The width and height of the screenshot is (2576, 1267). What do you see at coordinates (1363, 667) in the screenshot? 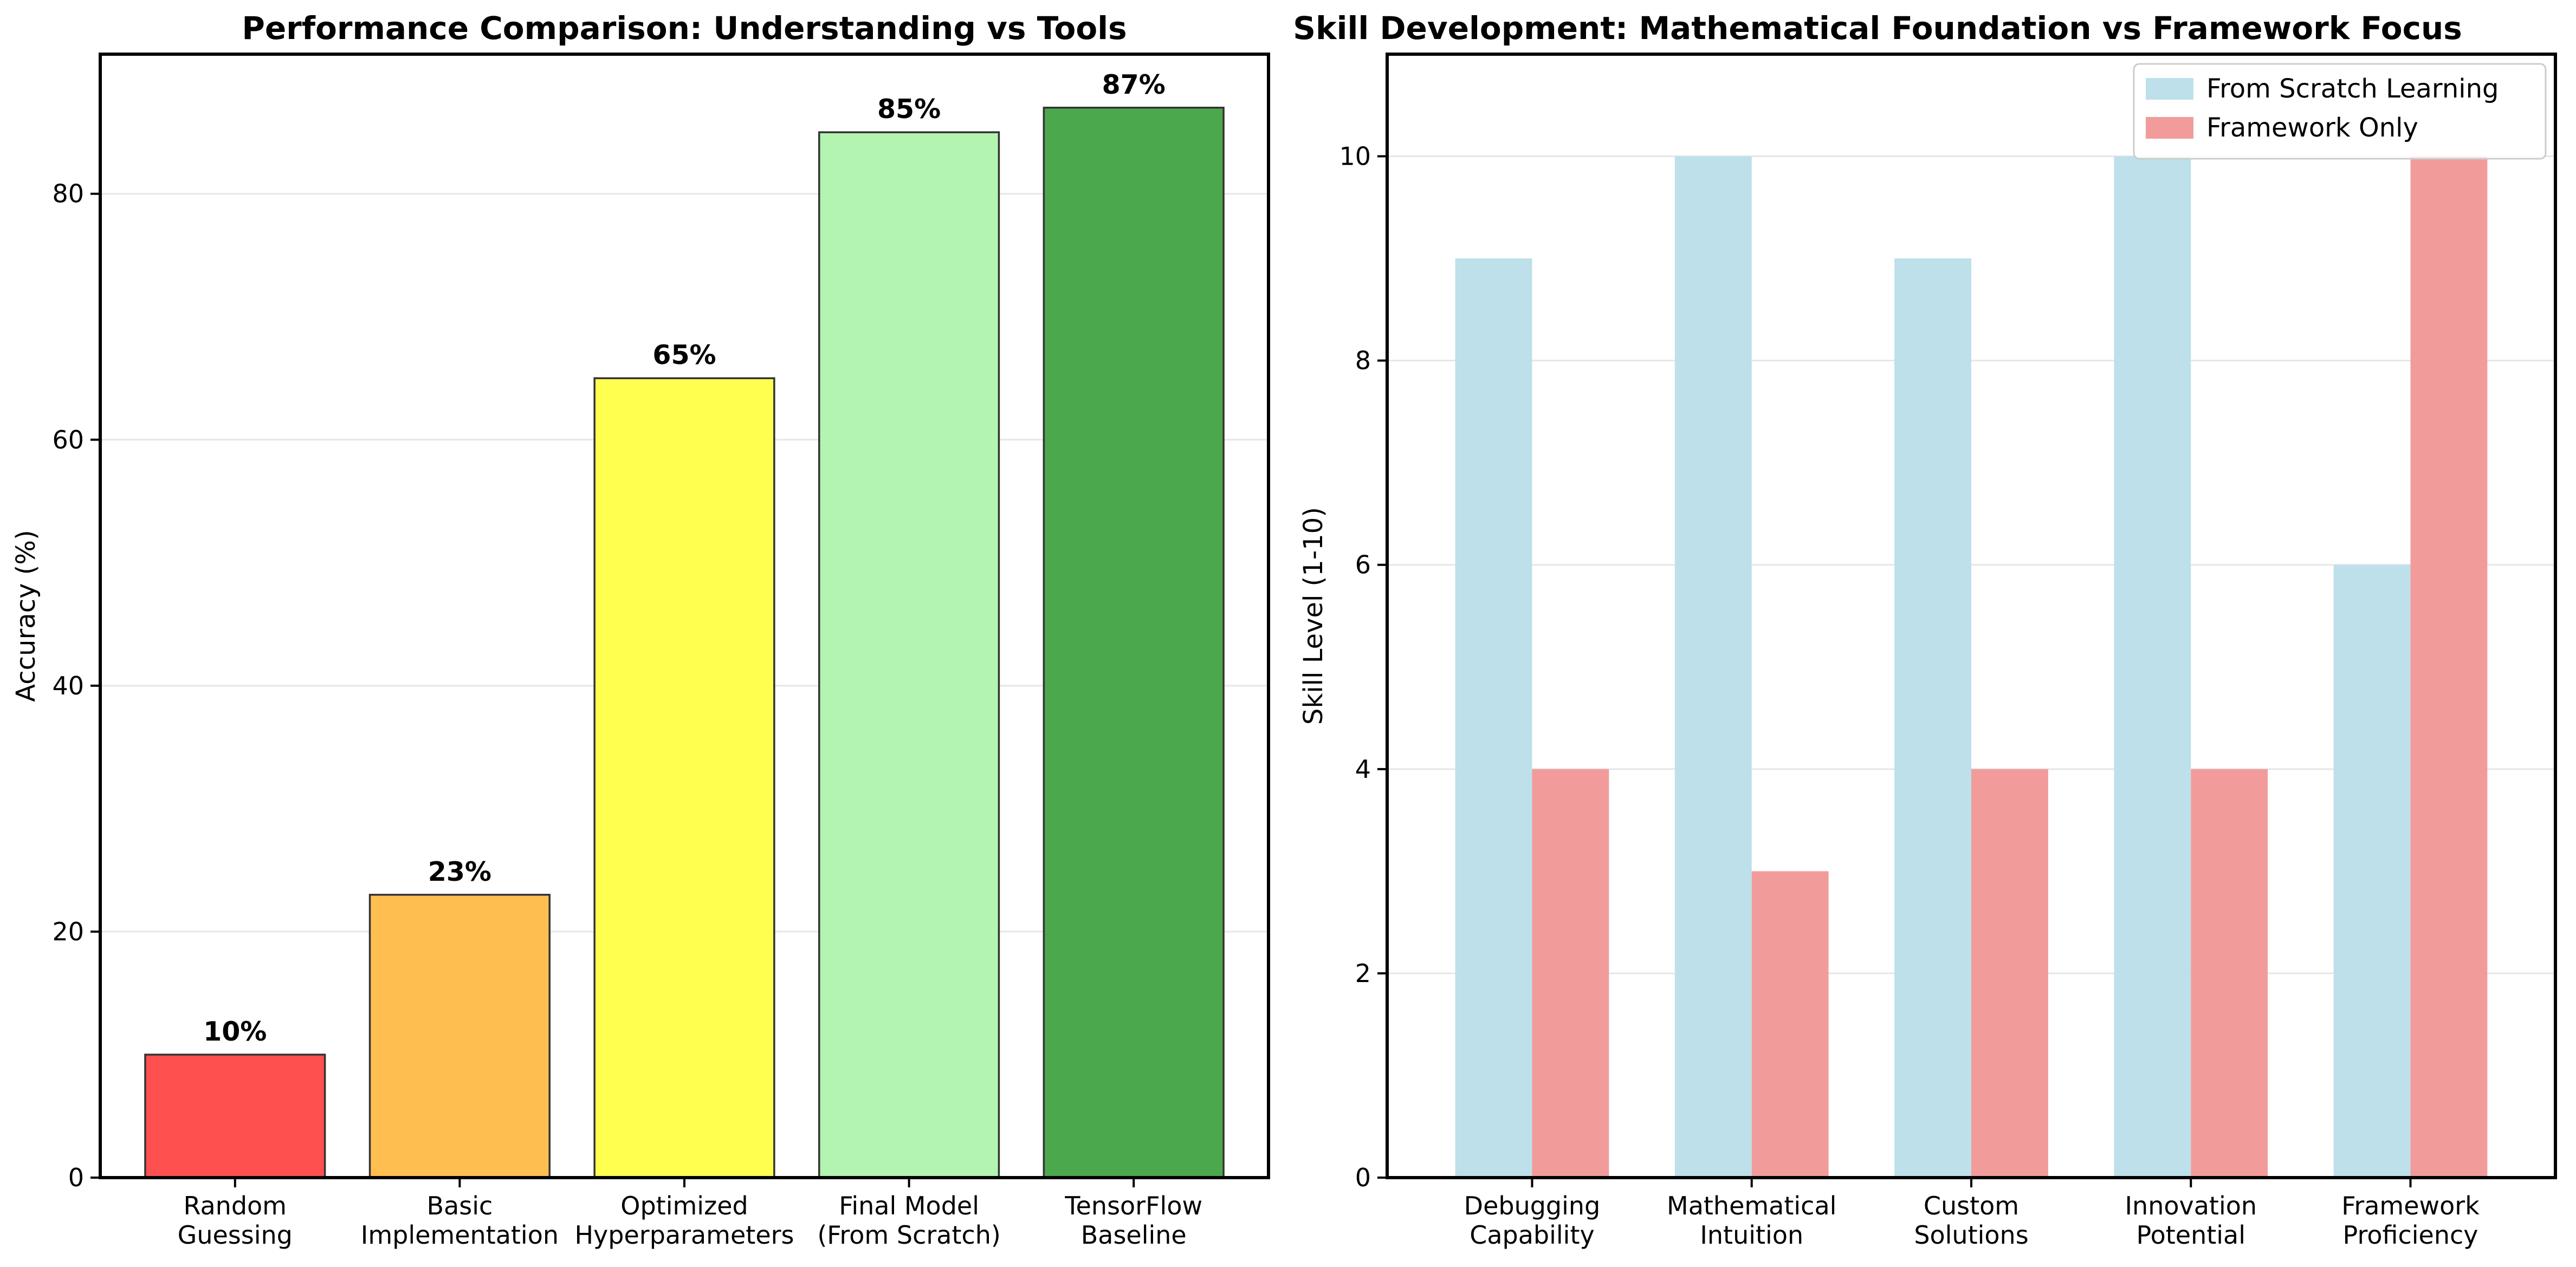
I see `y-ticks: 0 2 4 6 8 10` at bounding box center [1363, 667].